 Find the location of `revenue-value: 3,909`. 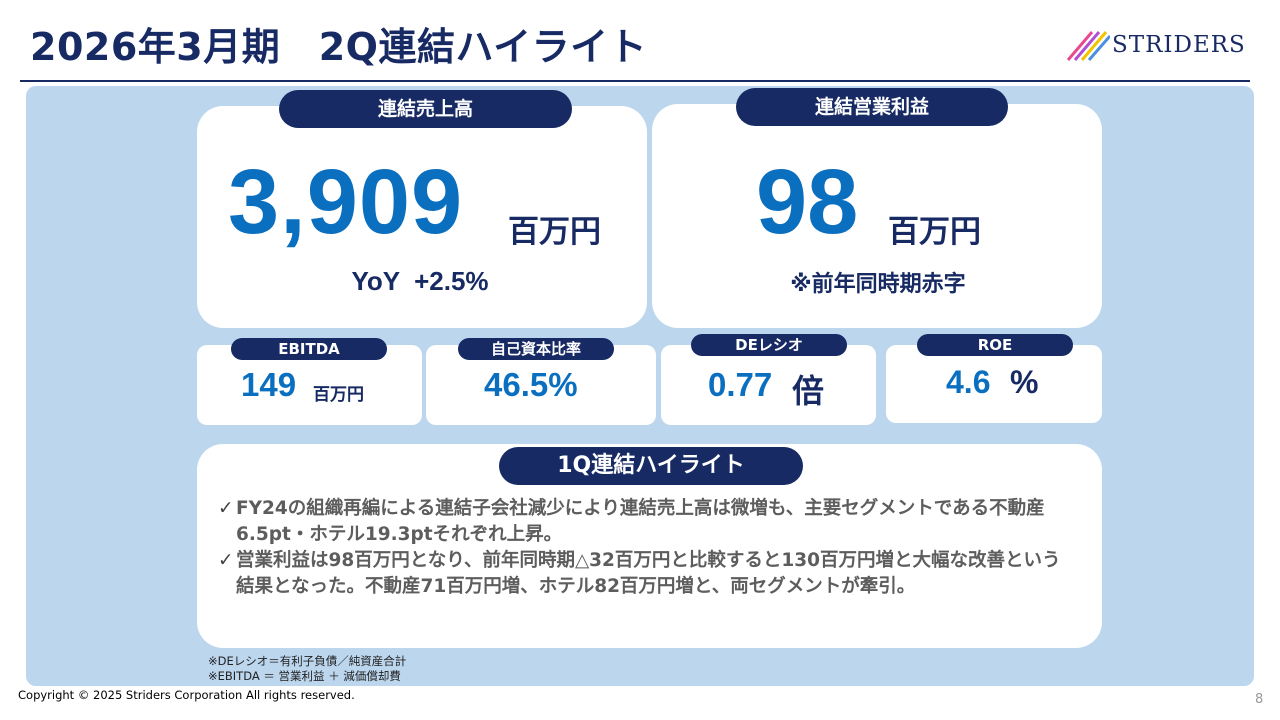

revenue-value: 3,909 is located at coordinates (346, 202).